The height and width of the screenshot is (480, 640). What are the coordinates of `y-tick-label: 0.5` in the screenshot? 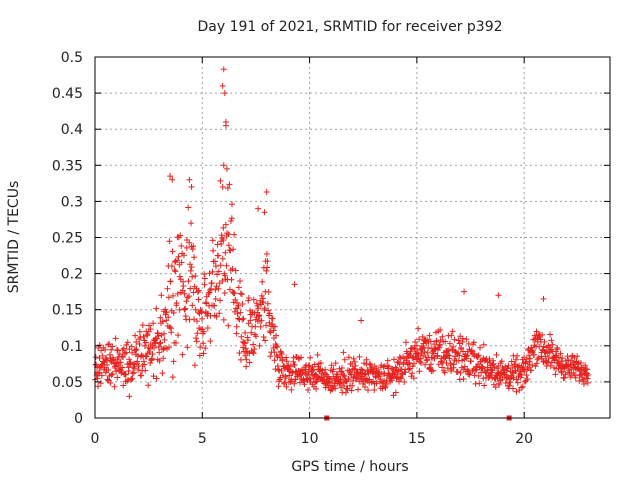 It's located at (72, 58).